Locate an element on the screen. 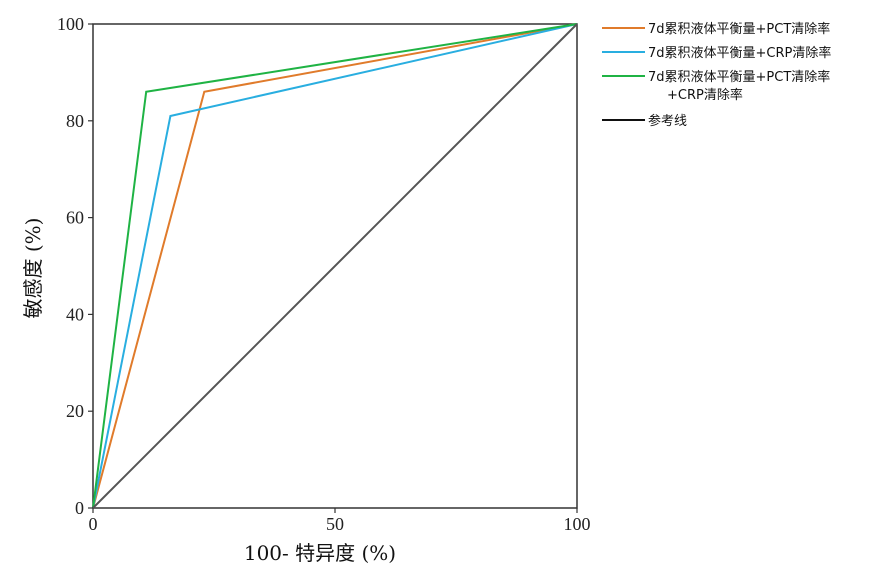 The width and height of the screenshot is (876, 582). x-tick-label: 100 is located at coordinates (577, 524).